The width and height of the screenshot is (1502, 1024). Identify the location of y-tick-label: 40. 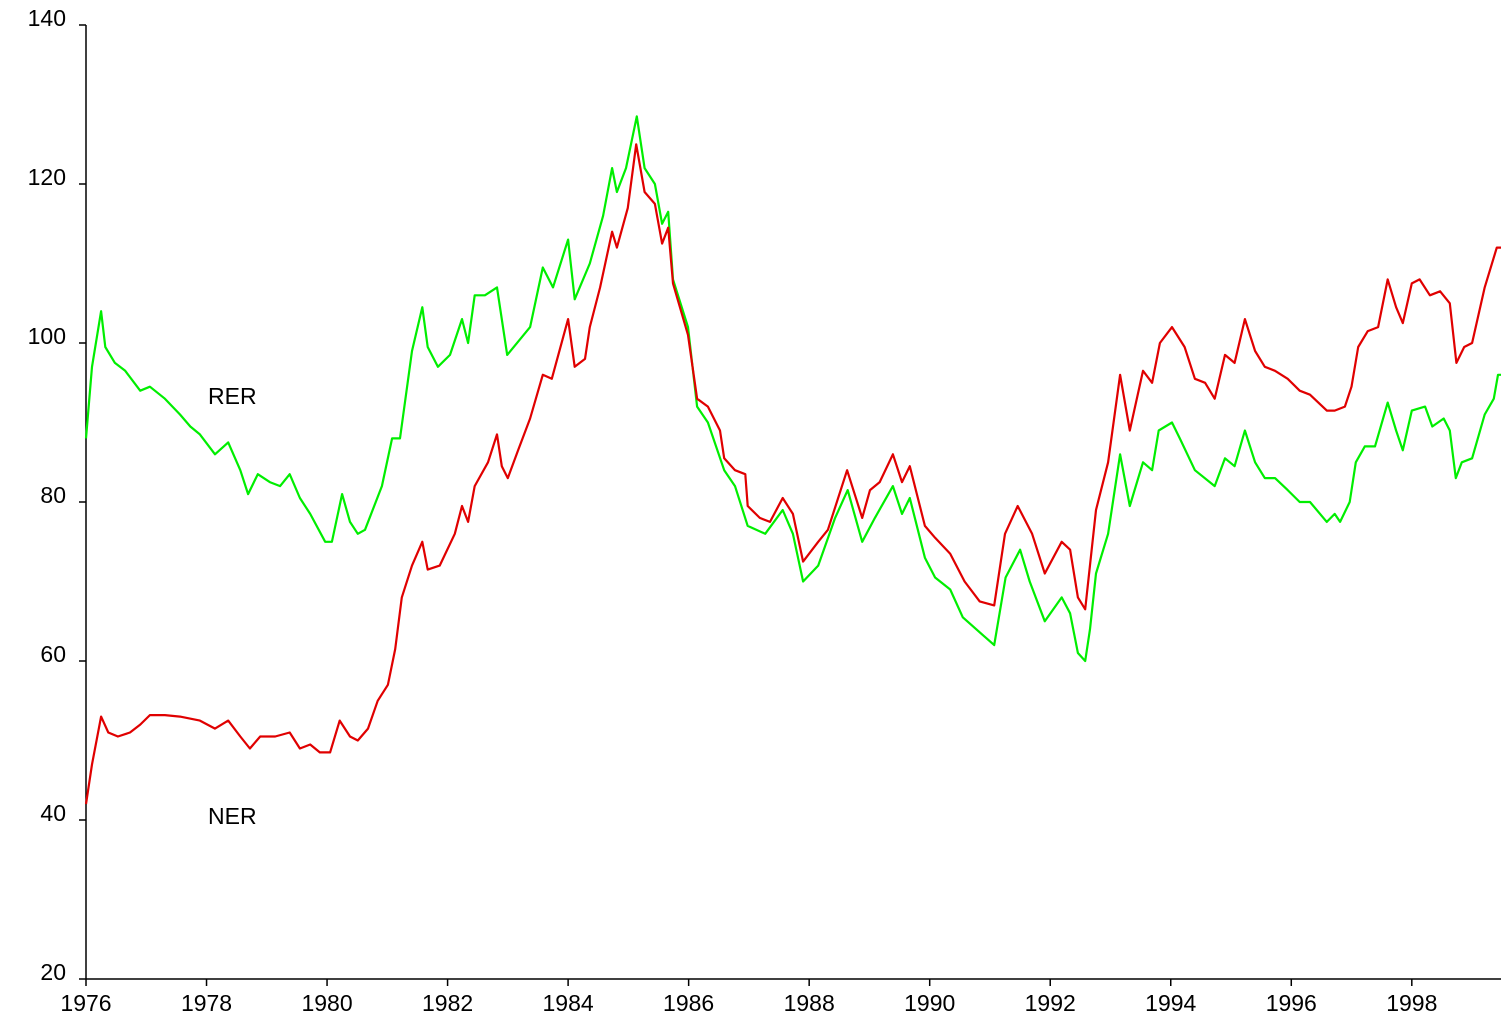
(53, 813).